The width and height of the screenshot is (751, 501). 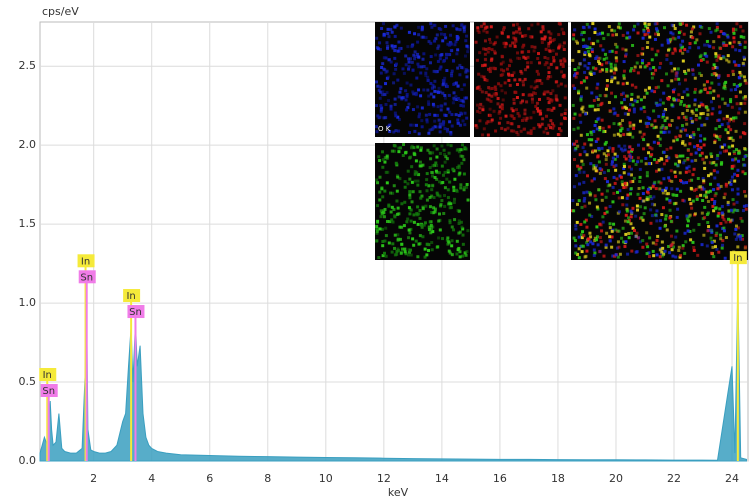 What do you see at coordinates (674, 478) in the screenshot?
I see `x-tick-label: 22` at bounding box center [674, 478].